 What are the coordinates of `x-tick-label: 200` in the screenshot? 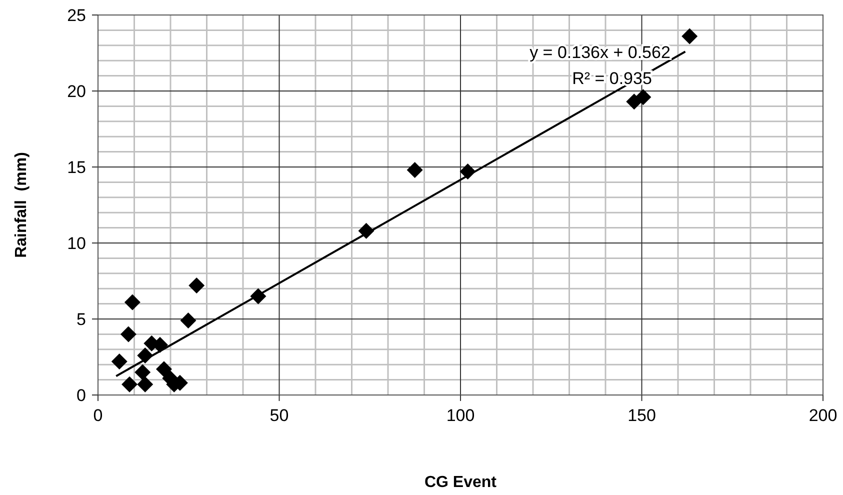 It's located at (823, 415).